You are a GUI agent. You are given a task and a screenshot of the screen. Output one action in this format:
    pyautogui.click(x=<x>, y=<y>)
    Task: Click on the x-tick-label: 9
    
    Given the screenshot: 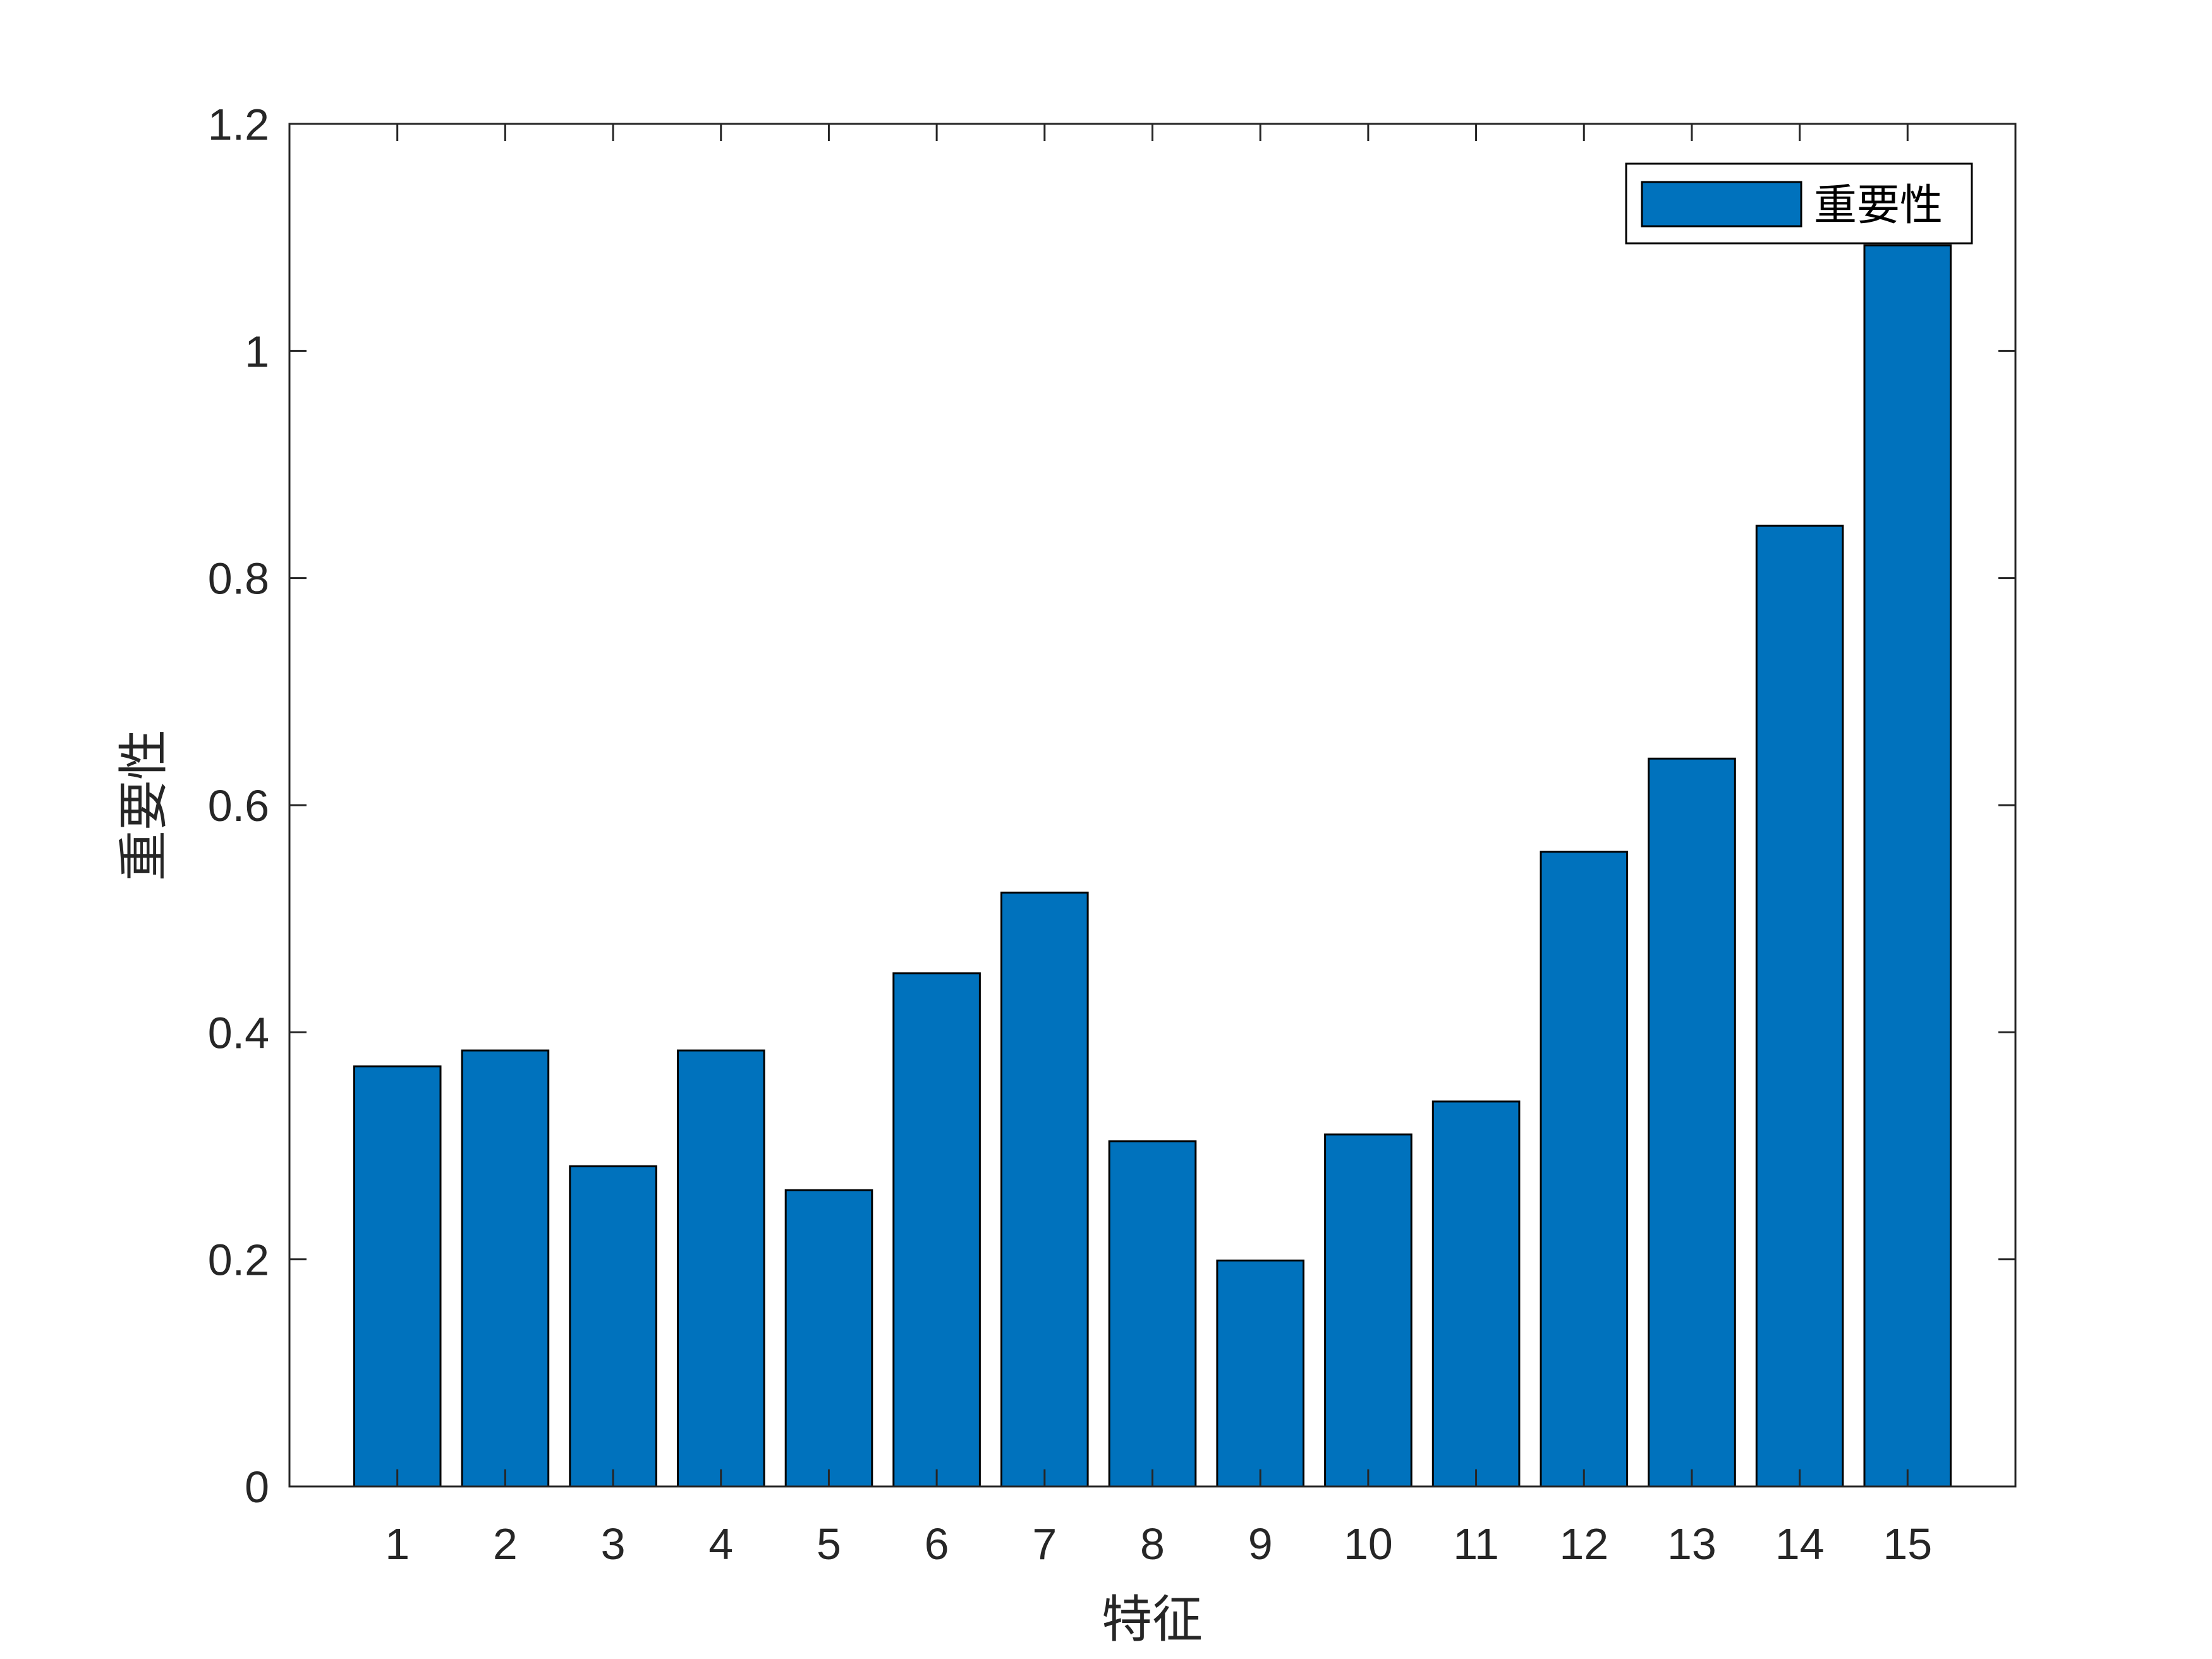 What is the action you would take?
    pyautogui.click(x=1260, y=1544)
    